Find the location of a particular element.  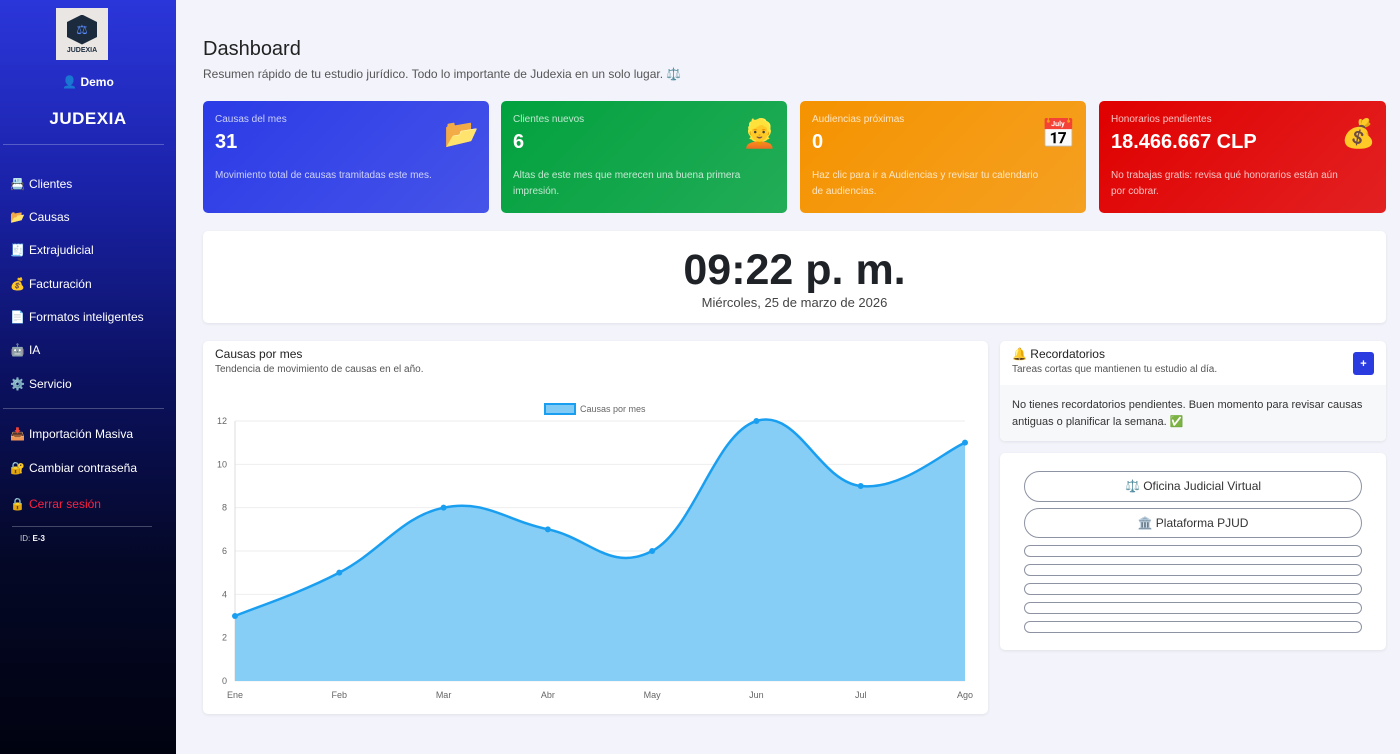

person-icon: 👱 is located at coordinates (759, 133).